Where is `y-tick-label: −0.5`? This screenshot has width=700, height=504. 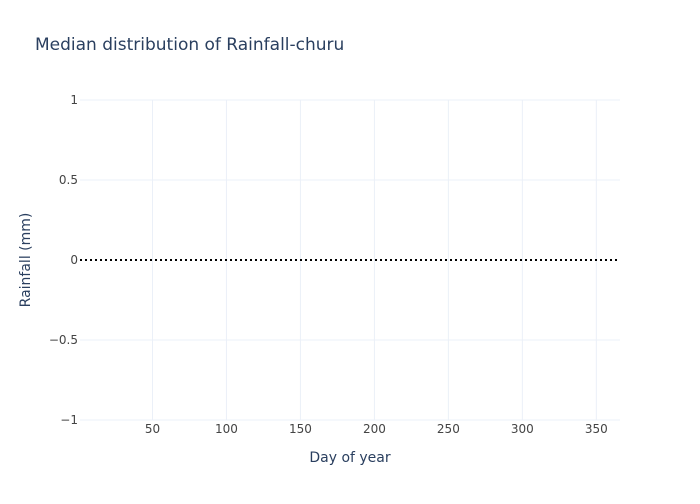
y-tick-label: −0.5 is located at coordinates (63, 340).